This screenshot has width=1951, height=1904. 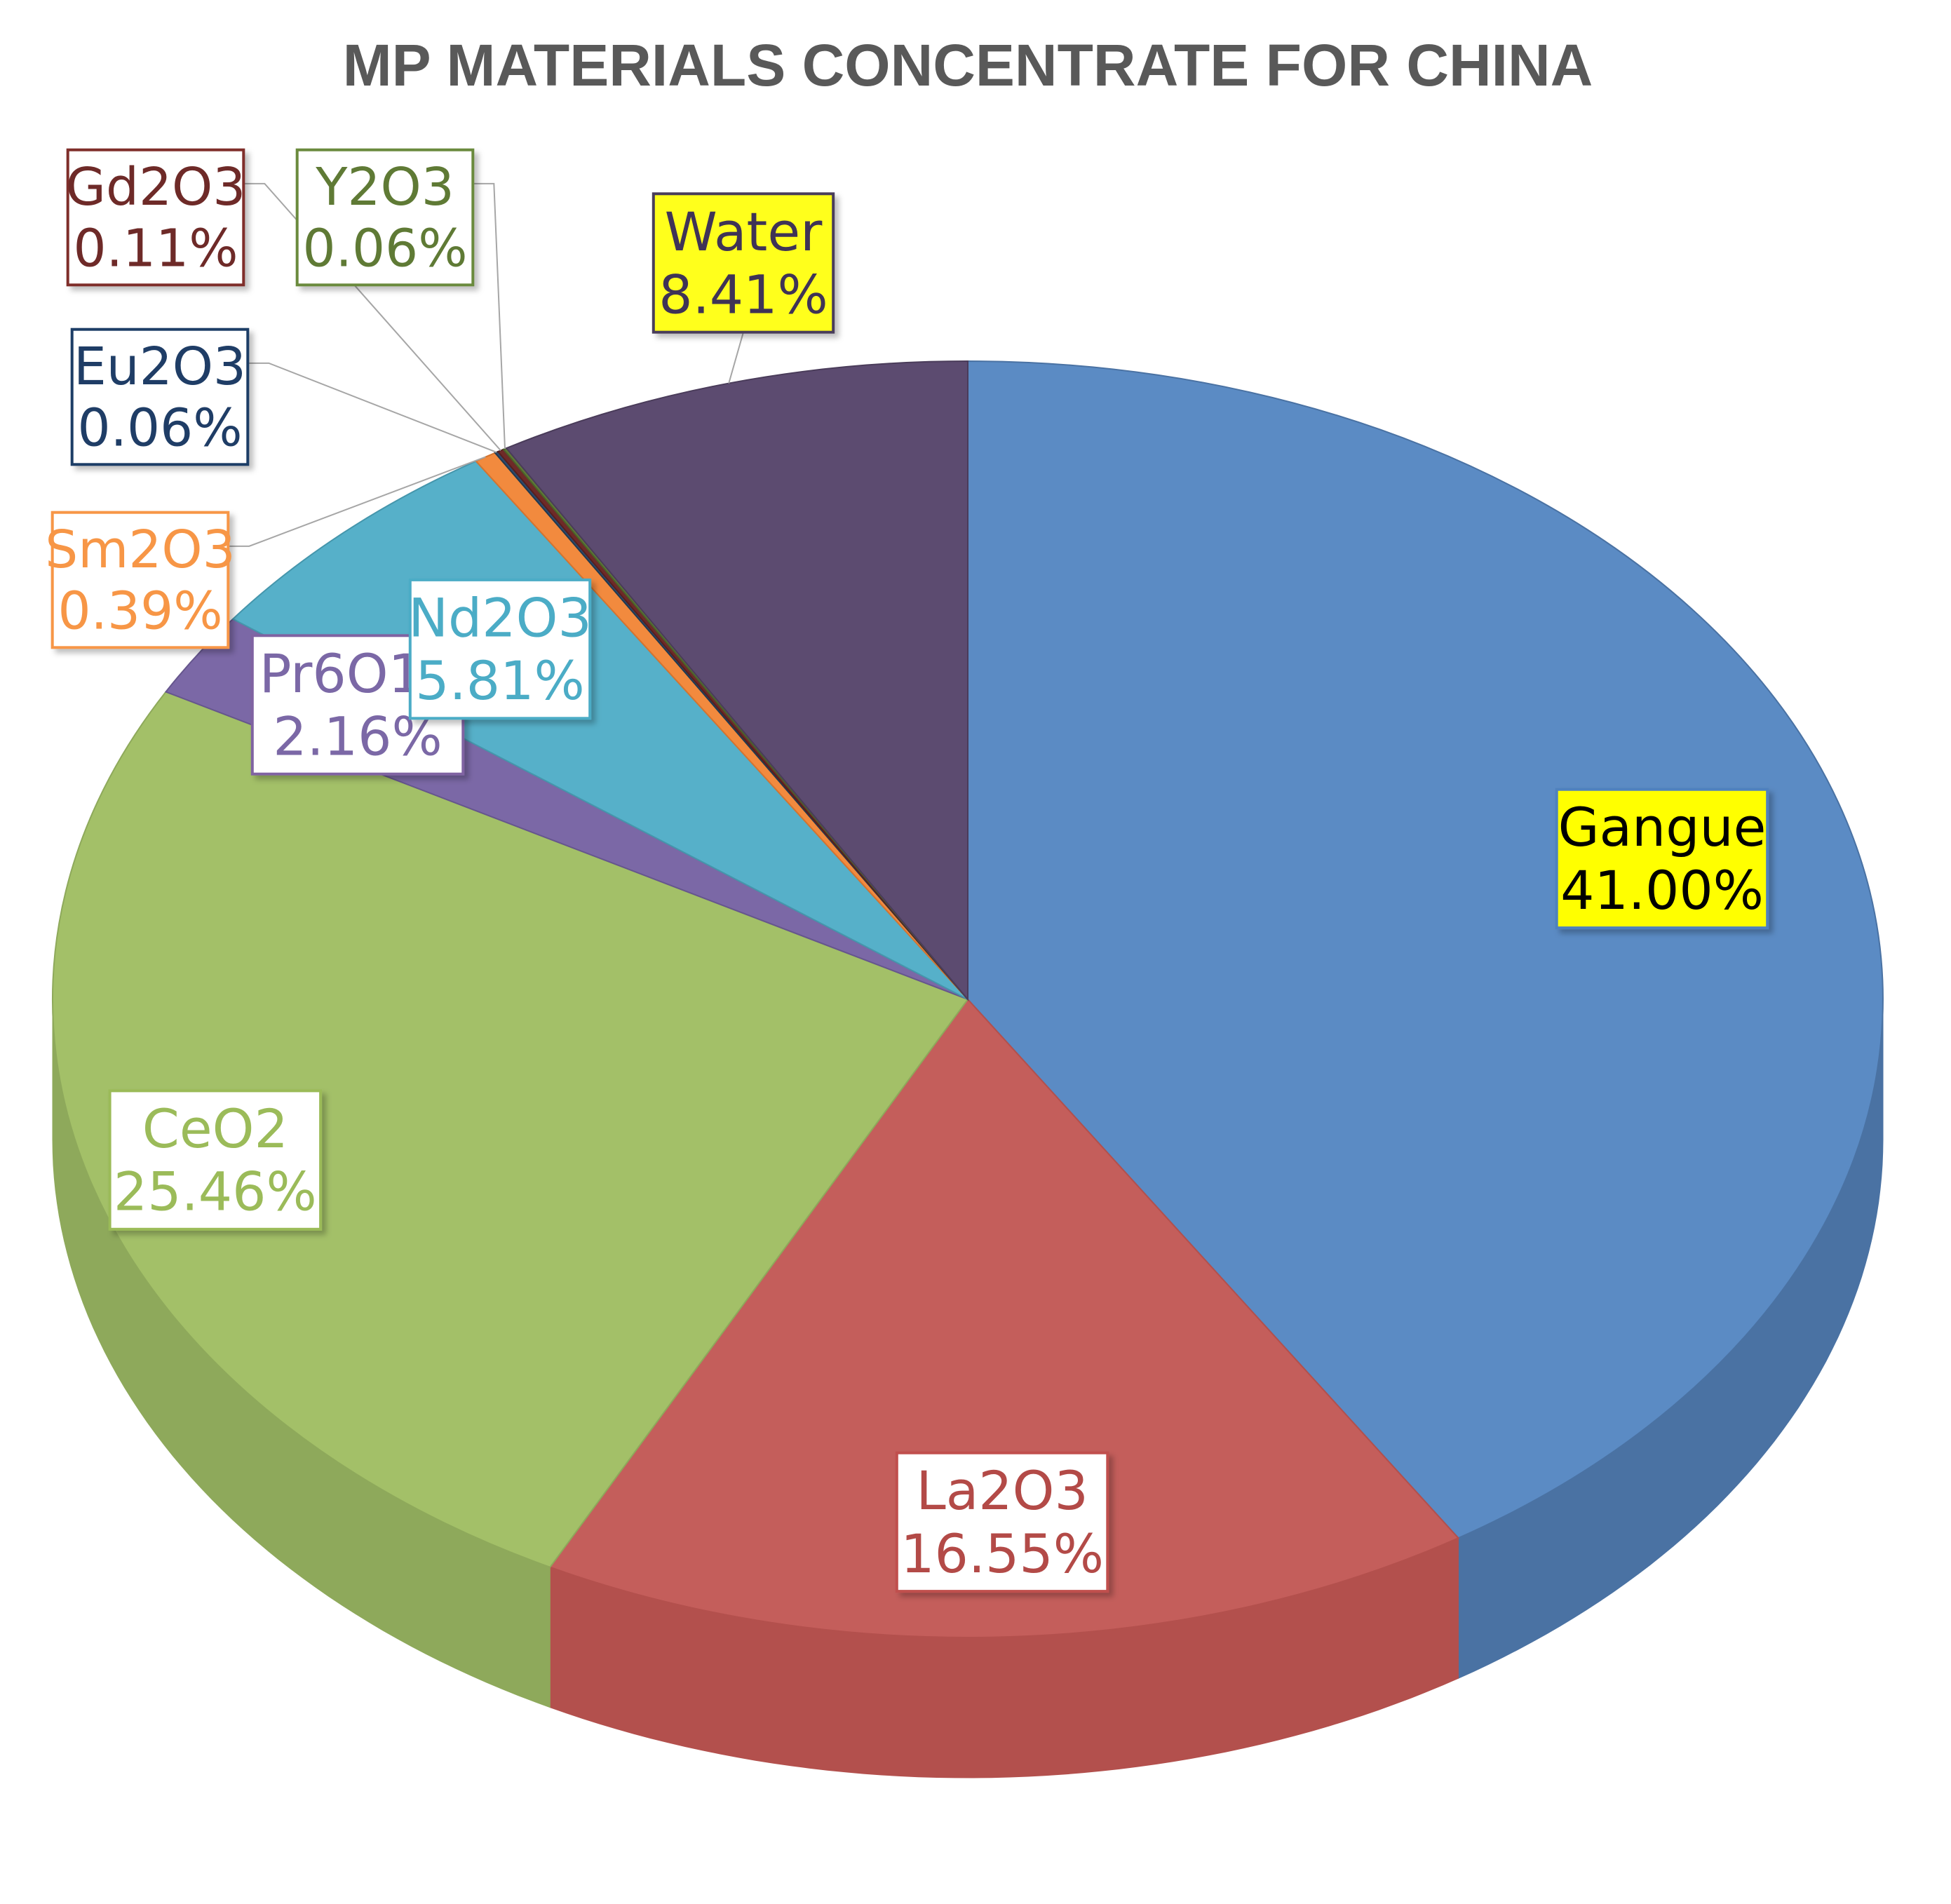 I want to click on leader-line-water, so click(x=736, y=358).